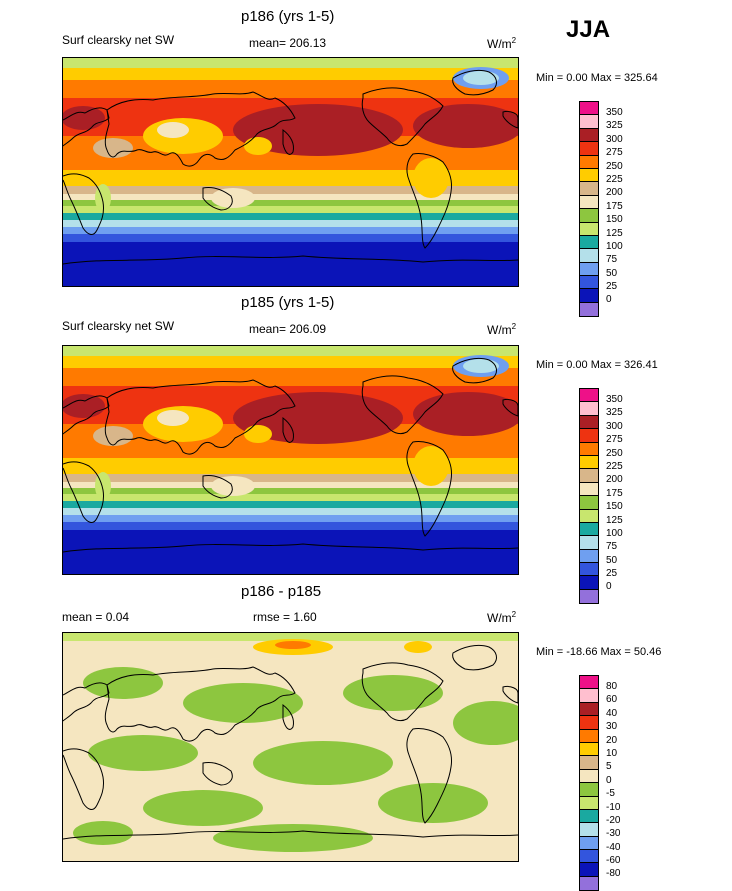  Describe the element at coordinates (502, 329) in the screenshot. I see `panel-2-units: W/m2` at that location.